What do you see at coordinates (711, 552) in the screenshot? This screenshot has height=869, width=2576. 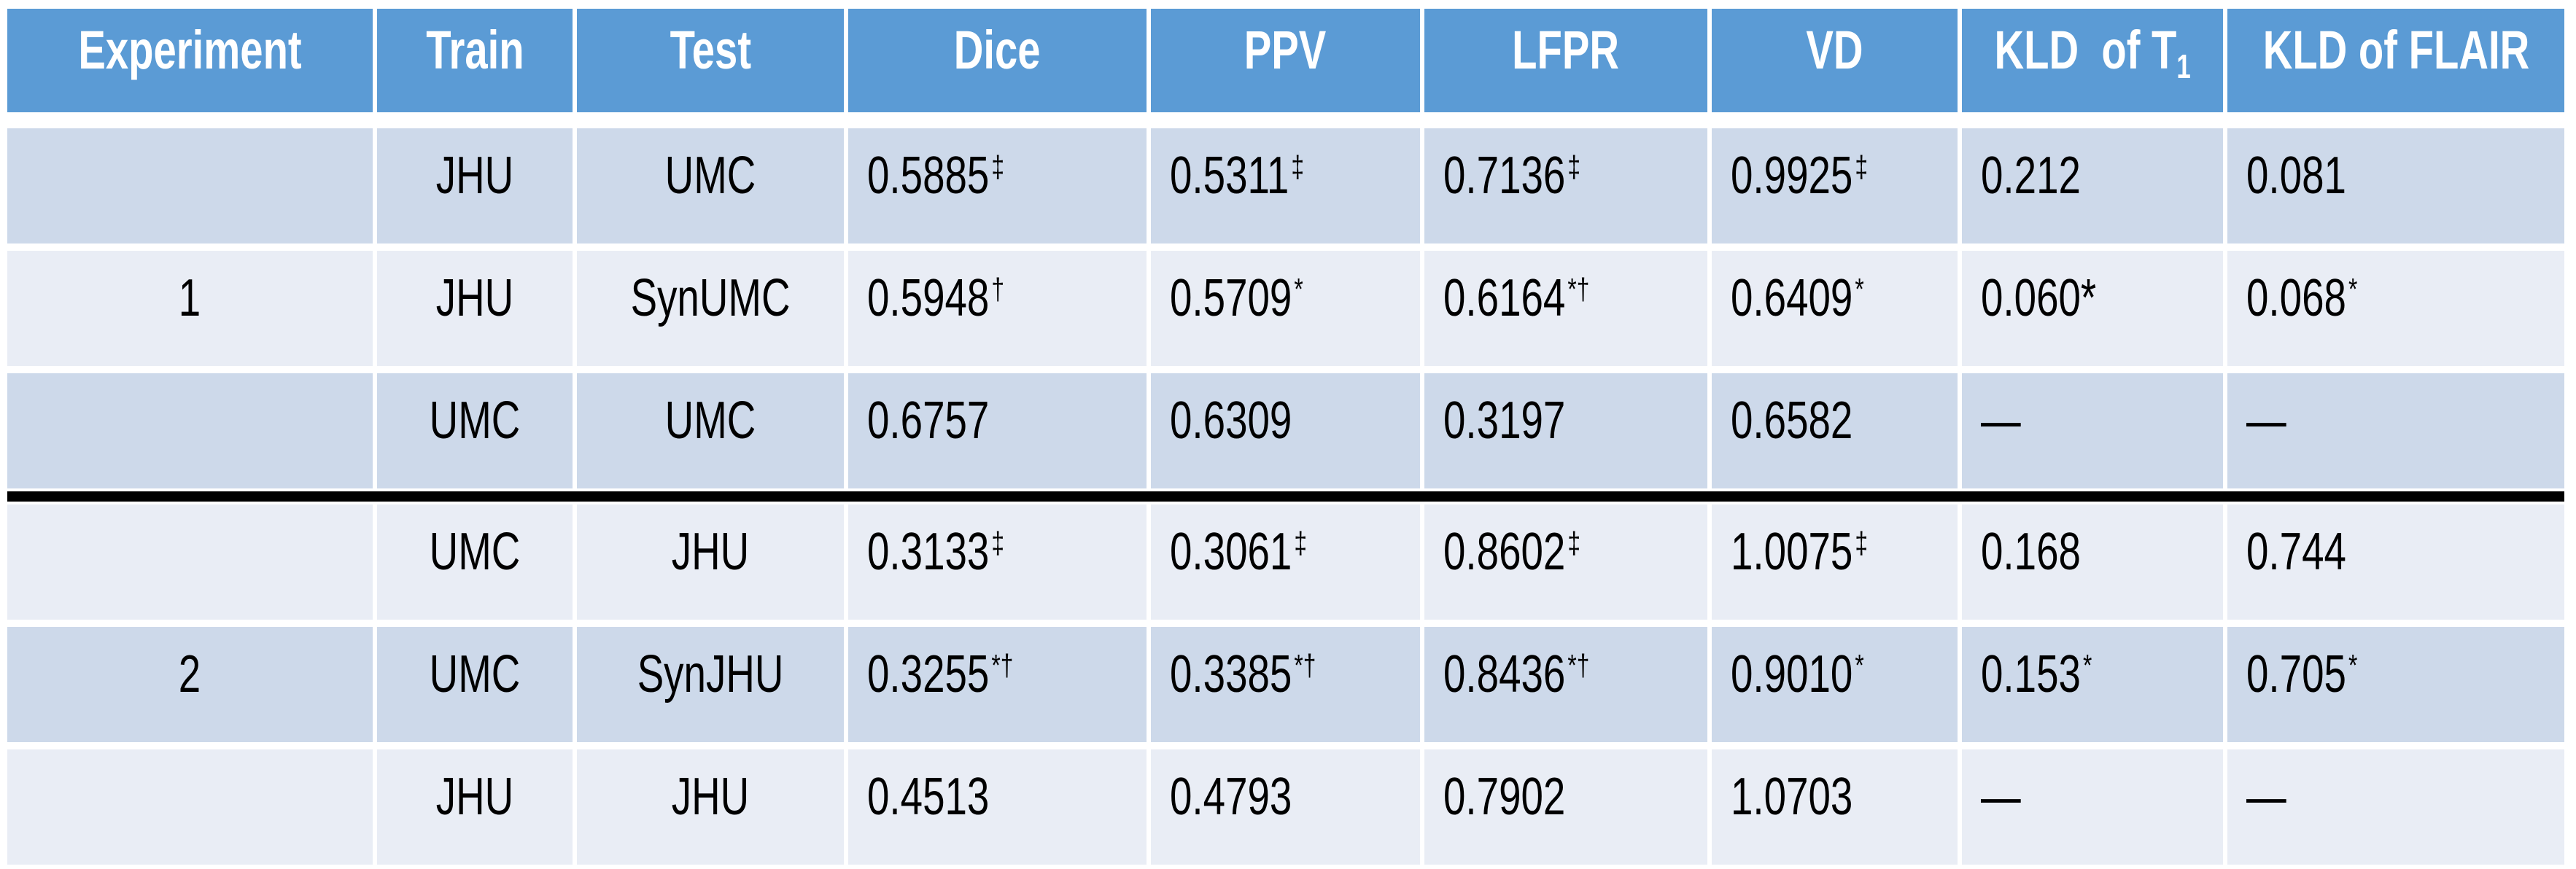 I see `test-value: JHU` at bounding box center [711, 552].